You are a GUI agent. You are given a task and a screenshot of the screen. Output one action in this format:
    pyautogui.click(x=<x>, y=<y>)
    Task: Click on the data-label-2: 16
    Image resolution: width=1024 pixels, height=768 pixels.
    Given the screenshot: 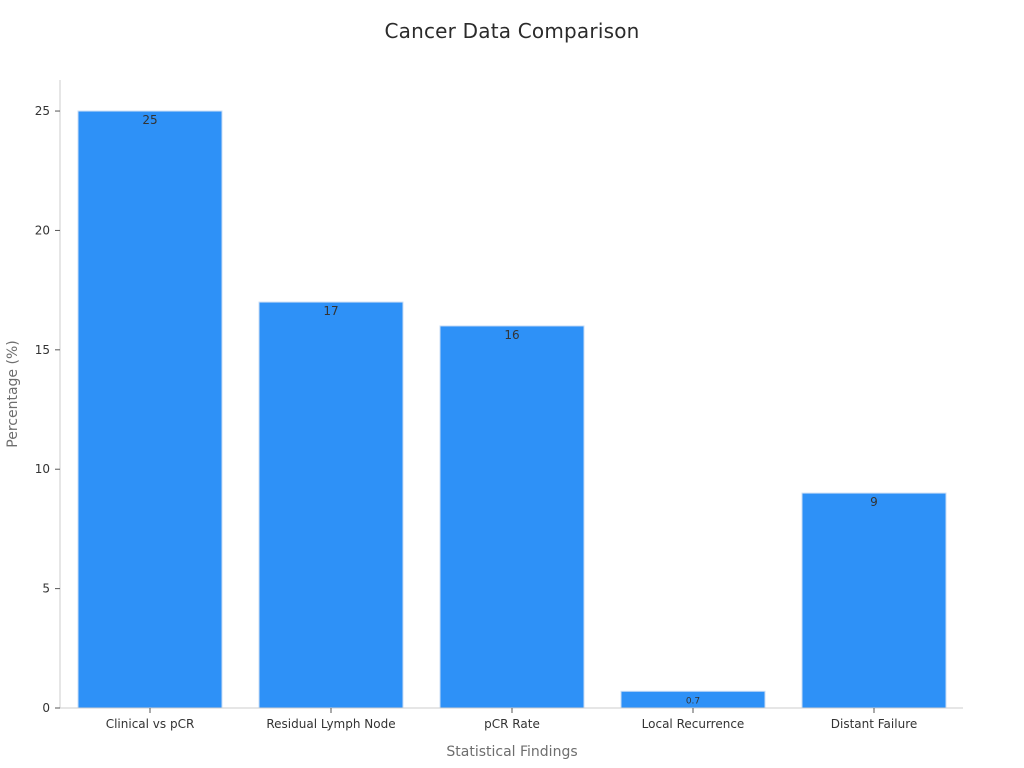 What is the action you would take?
    pyautogui.click(x=511, y=335)
    